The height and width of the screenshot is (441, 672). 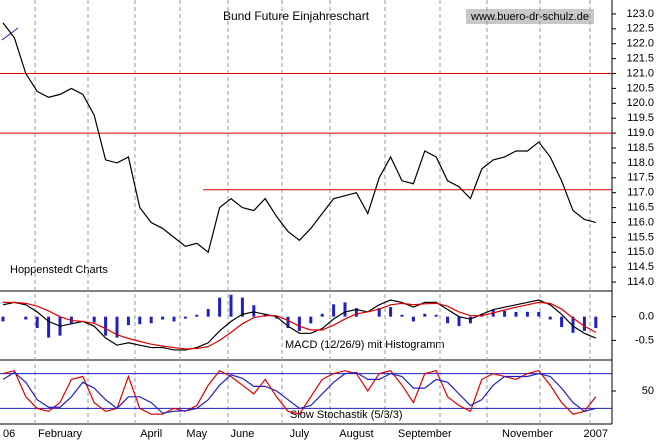 What do you see at coordinates (59, 270) in the screenshot?
I see `annotation: Hoppenstedt Charts` at bounding box center [59, 270].